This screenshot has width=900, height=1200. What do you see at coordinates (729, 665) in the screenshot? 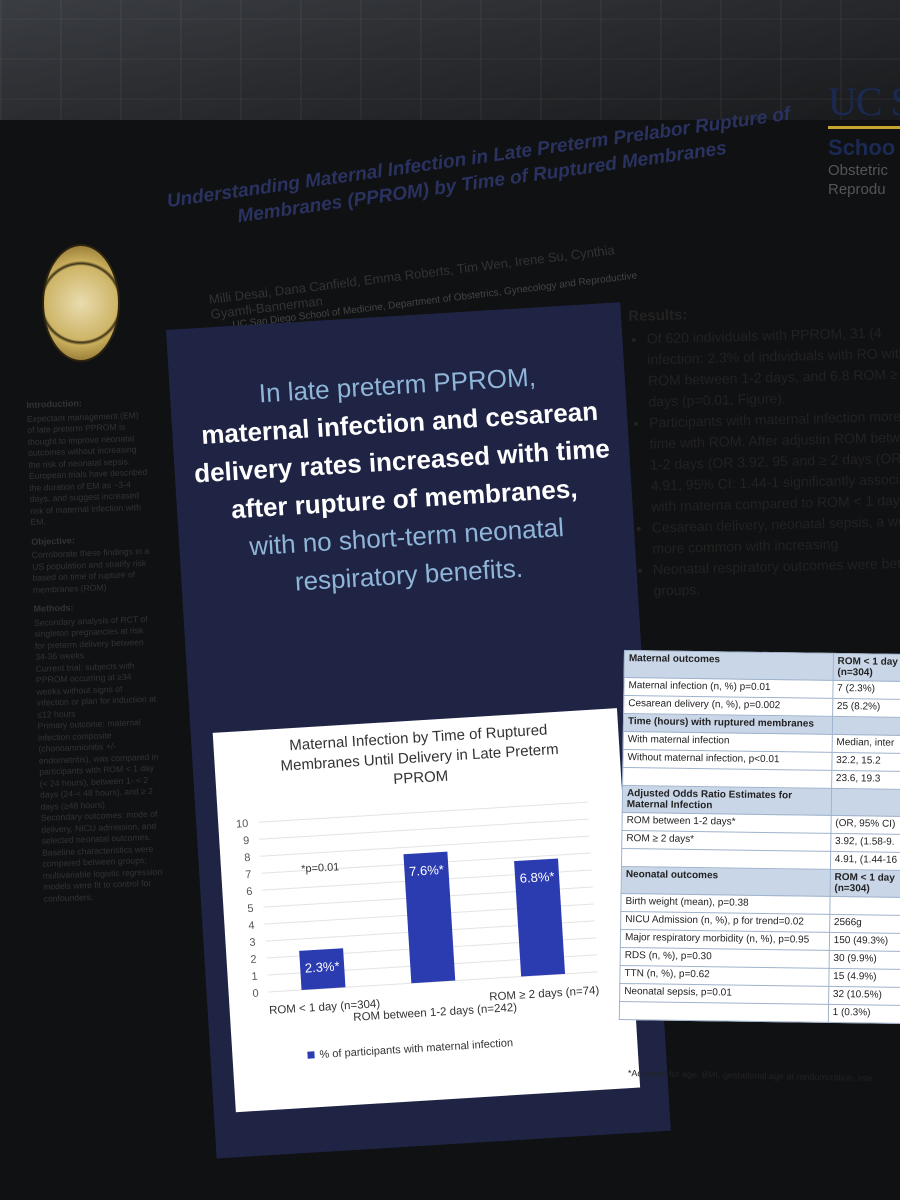
I see `section-heading: Maternal outcomes` at bounding box center [729, 665].